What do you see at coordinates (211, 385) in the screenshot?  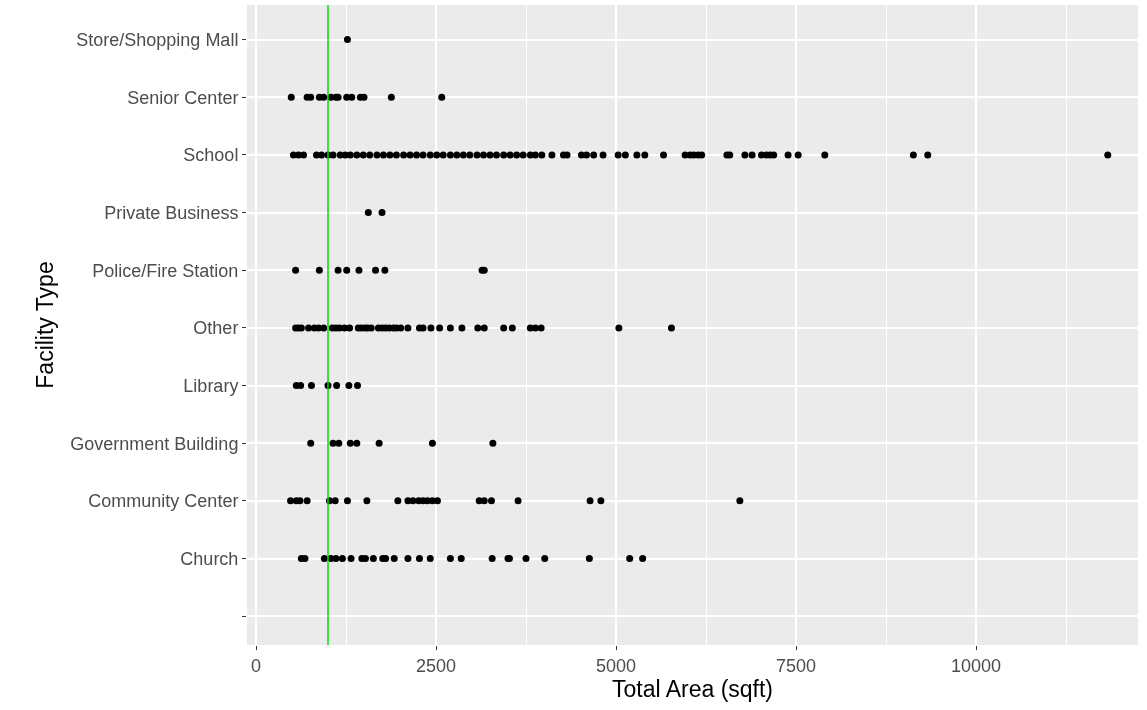 I see `y-tick-label: Library` at bounding box center [211, 385].